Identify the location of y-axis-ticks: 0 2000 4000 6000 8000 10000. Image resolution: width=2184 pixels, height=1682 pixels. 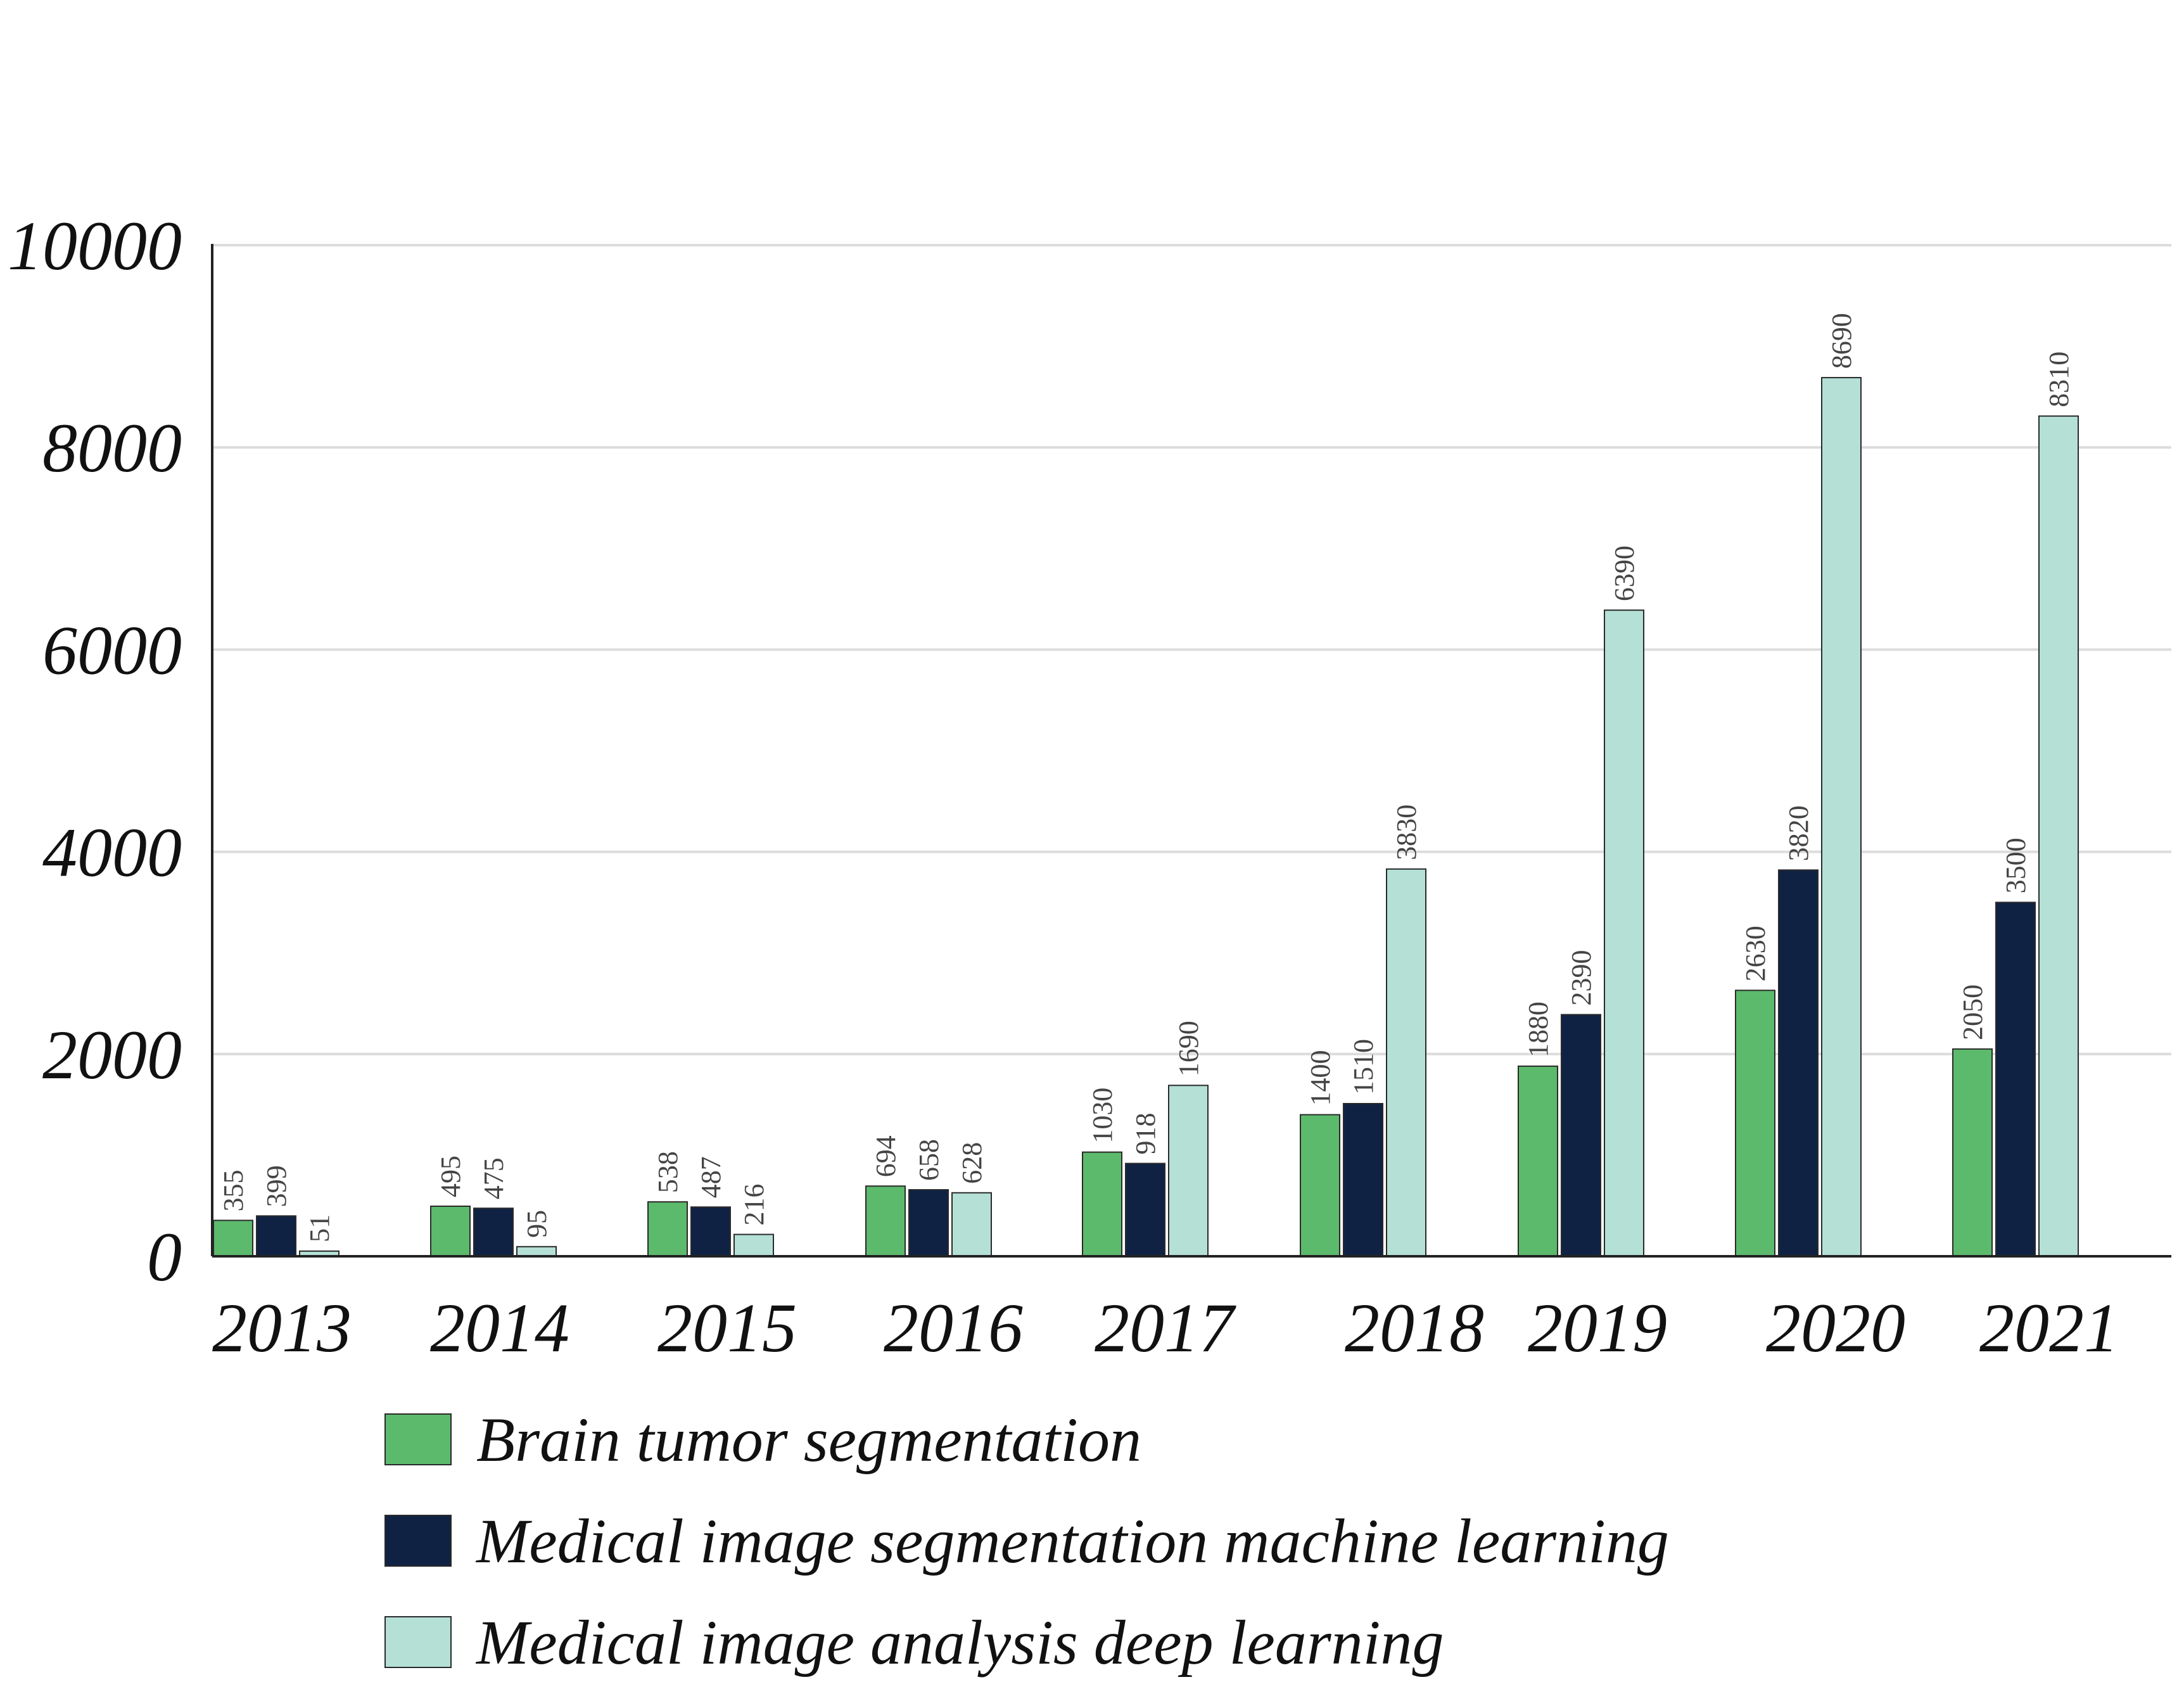
(95, 751).